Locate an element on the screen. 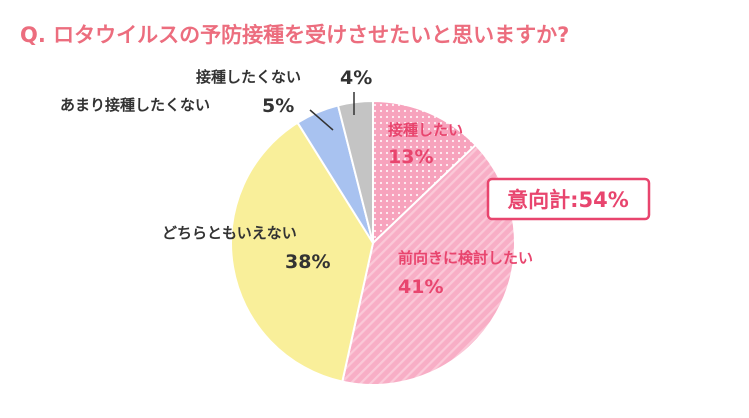 This screenshot has height=418, width=749. slice-value-neutral: 38% is located at coordinates (307, 262).